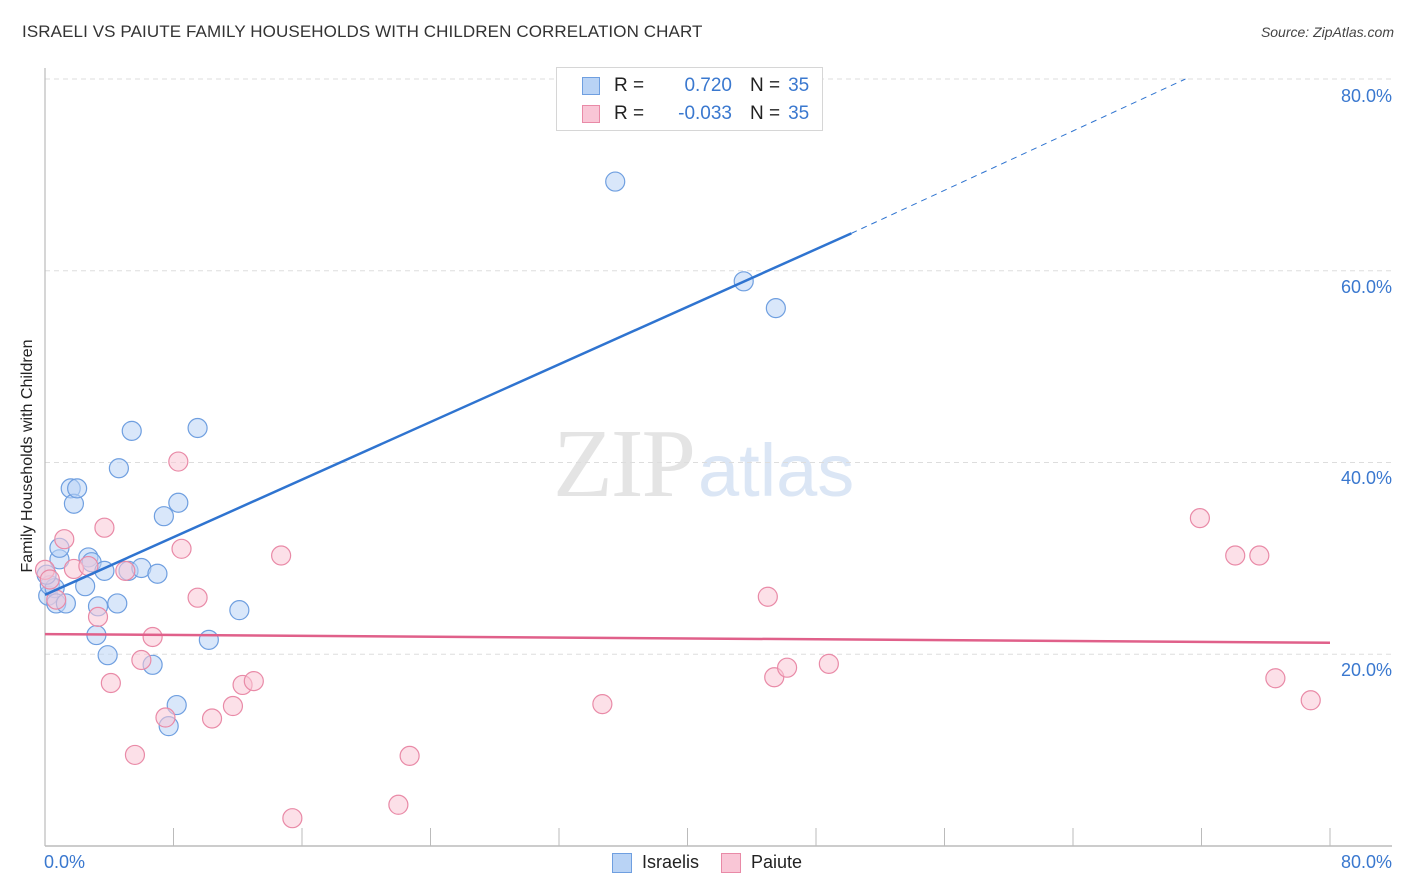 The height and width of the screenshot is (892, 1406). I want to click on legend-item-israelis: Israelis, so click(655, 862).